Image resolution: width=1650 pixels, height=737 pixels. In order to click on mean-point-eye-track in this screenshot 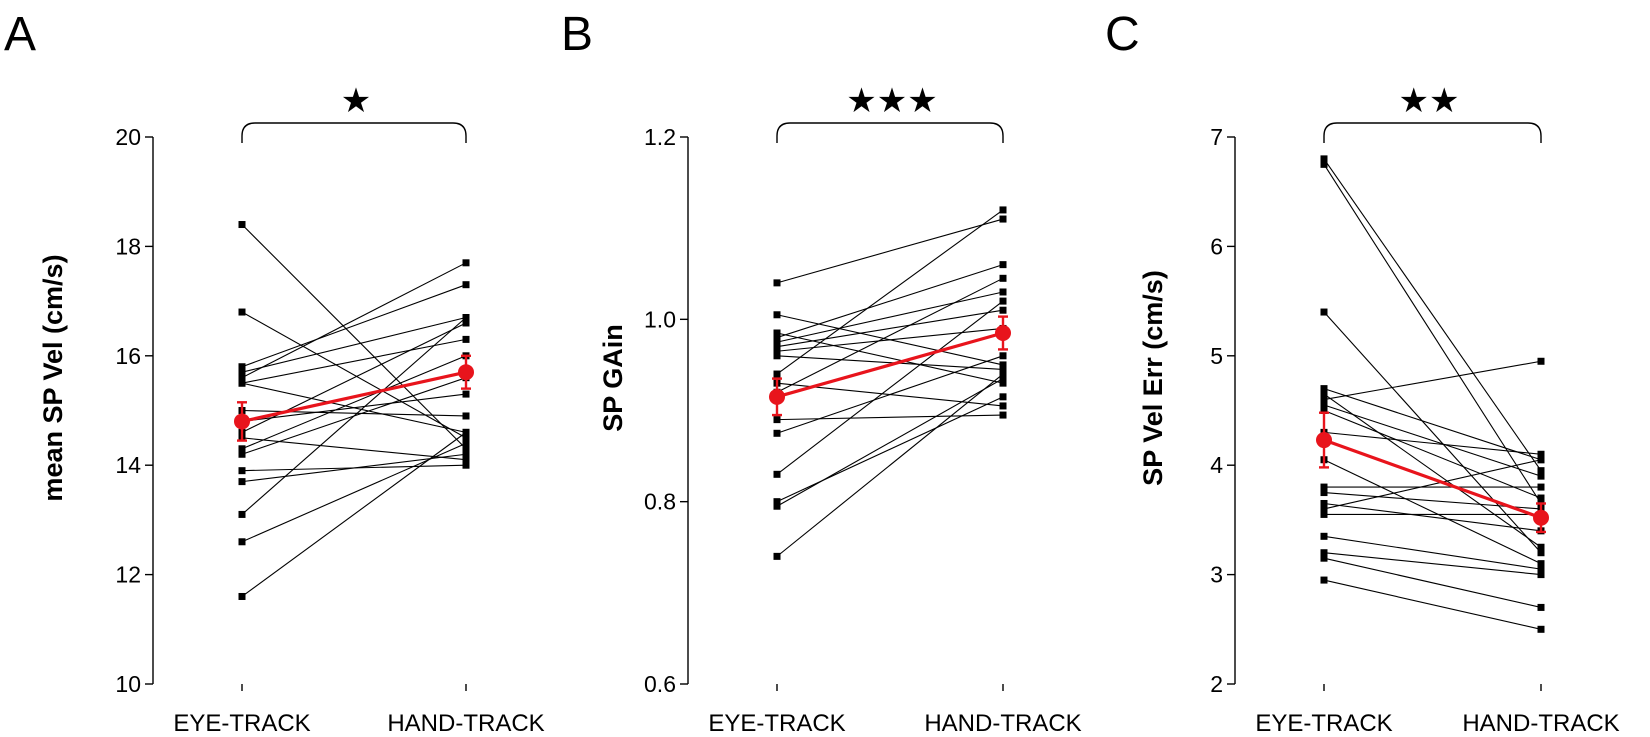, I will do `click(242, 421)`.